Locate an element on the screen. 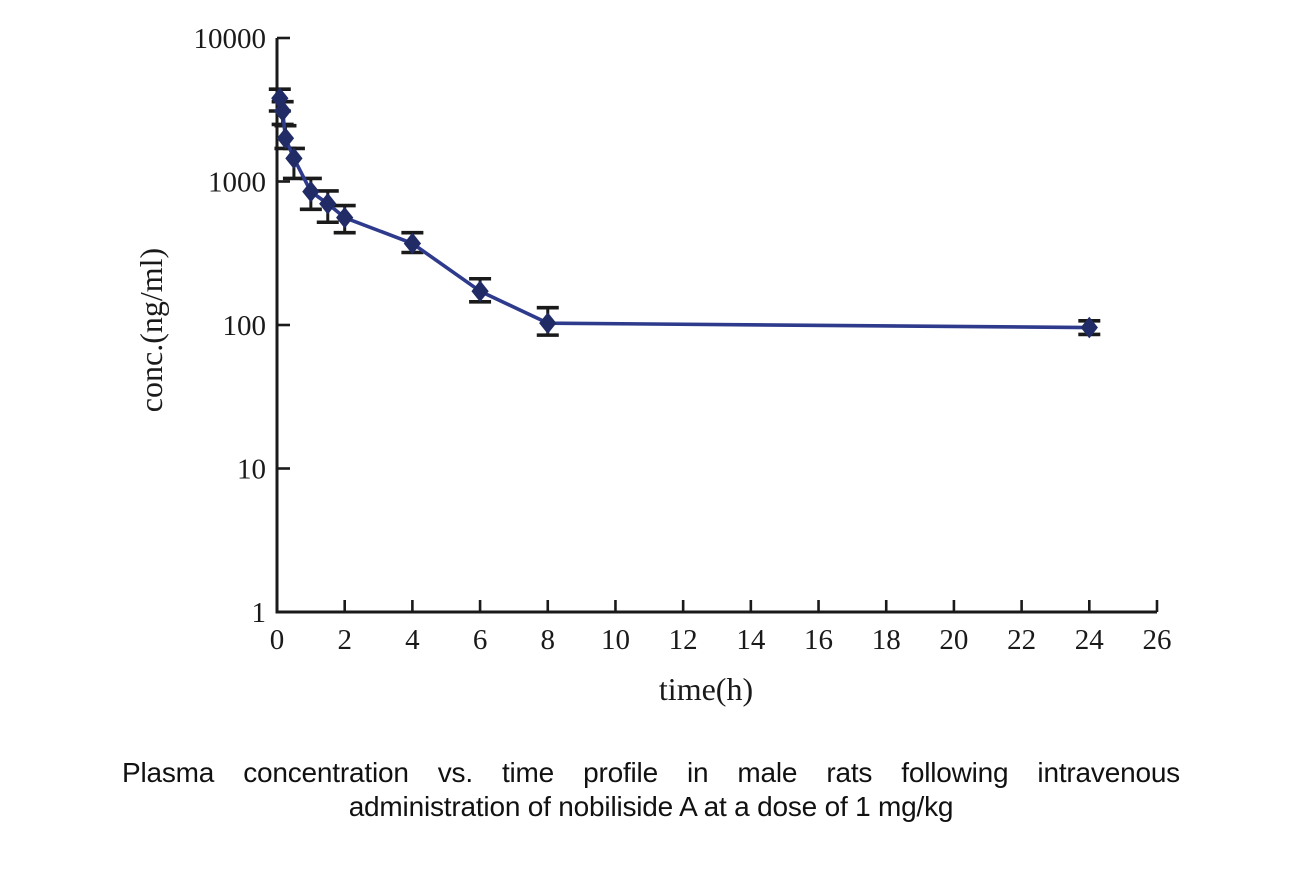 The height and width of the screenshot is (870, 1305). y-axis-ticks: 1 10 100 1000 10000 is located at coordinates (242, 326).